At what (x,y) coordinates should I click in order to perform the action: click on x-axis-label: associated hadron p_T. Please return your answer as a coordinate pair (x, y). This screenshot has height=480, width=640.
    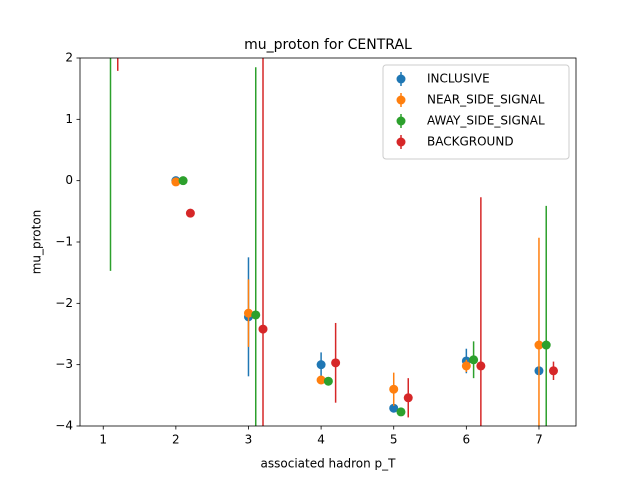
    Looking at the image, I should click on (329, 464).